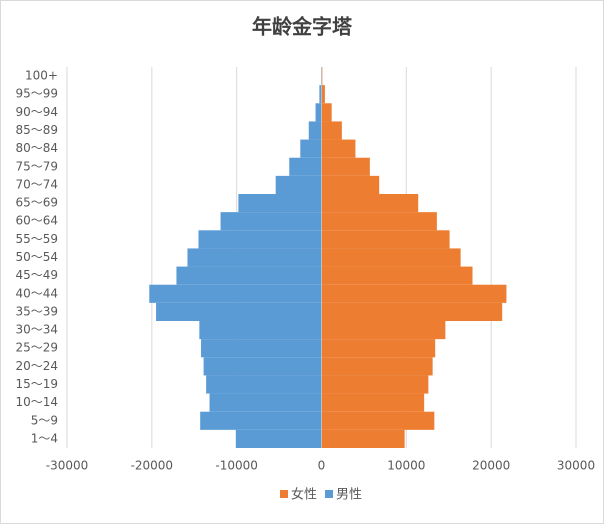 The width and height of the screenshot is (604, 524). I want to click on y-tick-label: 15～19, so click(36, 384).